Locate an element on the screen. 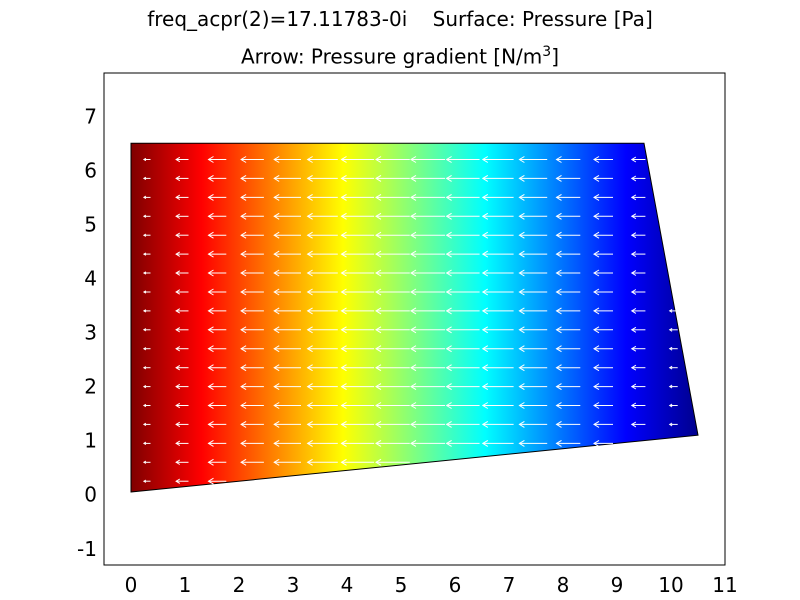 The image size is (800, 600). x-tick-label: 7 is located at coordinates (509, 585).